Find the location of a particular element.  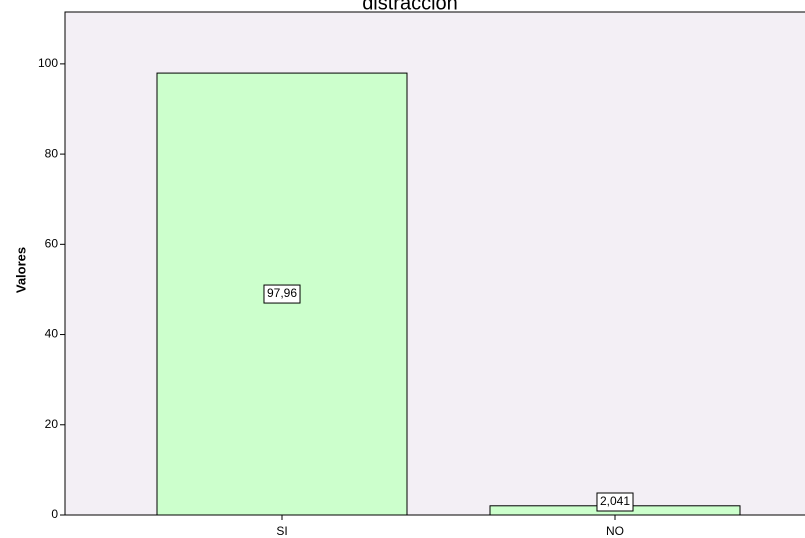

data-label: 2,041 is located at coordinates (615, 501).